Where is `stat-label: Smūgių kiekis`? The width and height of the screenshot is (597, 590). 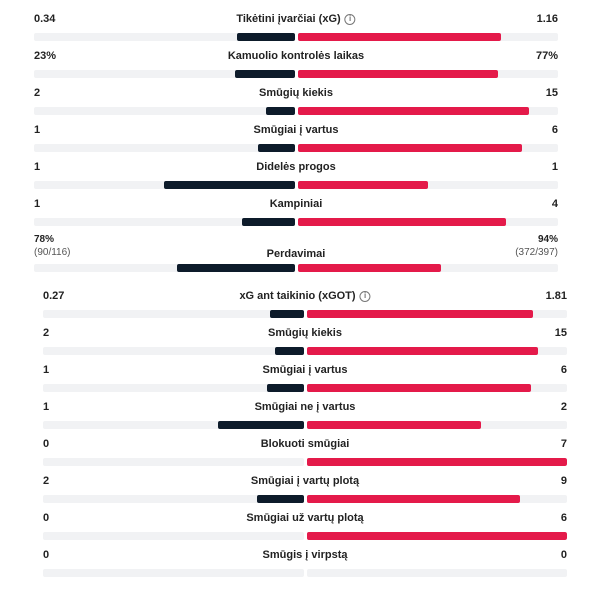
stat-label: Smūgių kiekis is located at coordinates (296, 93).